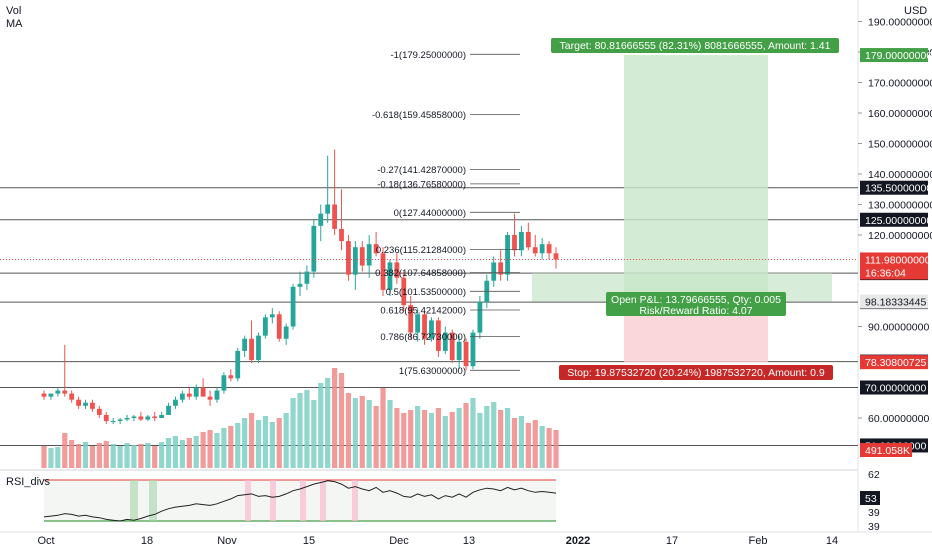 The height and width of the screenshot is (550, 932). What do you see at coordinates (28, 482) in the screenshot?
I see `rsi-legend: RSI_divs` at bounding box center [28, 482].